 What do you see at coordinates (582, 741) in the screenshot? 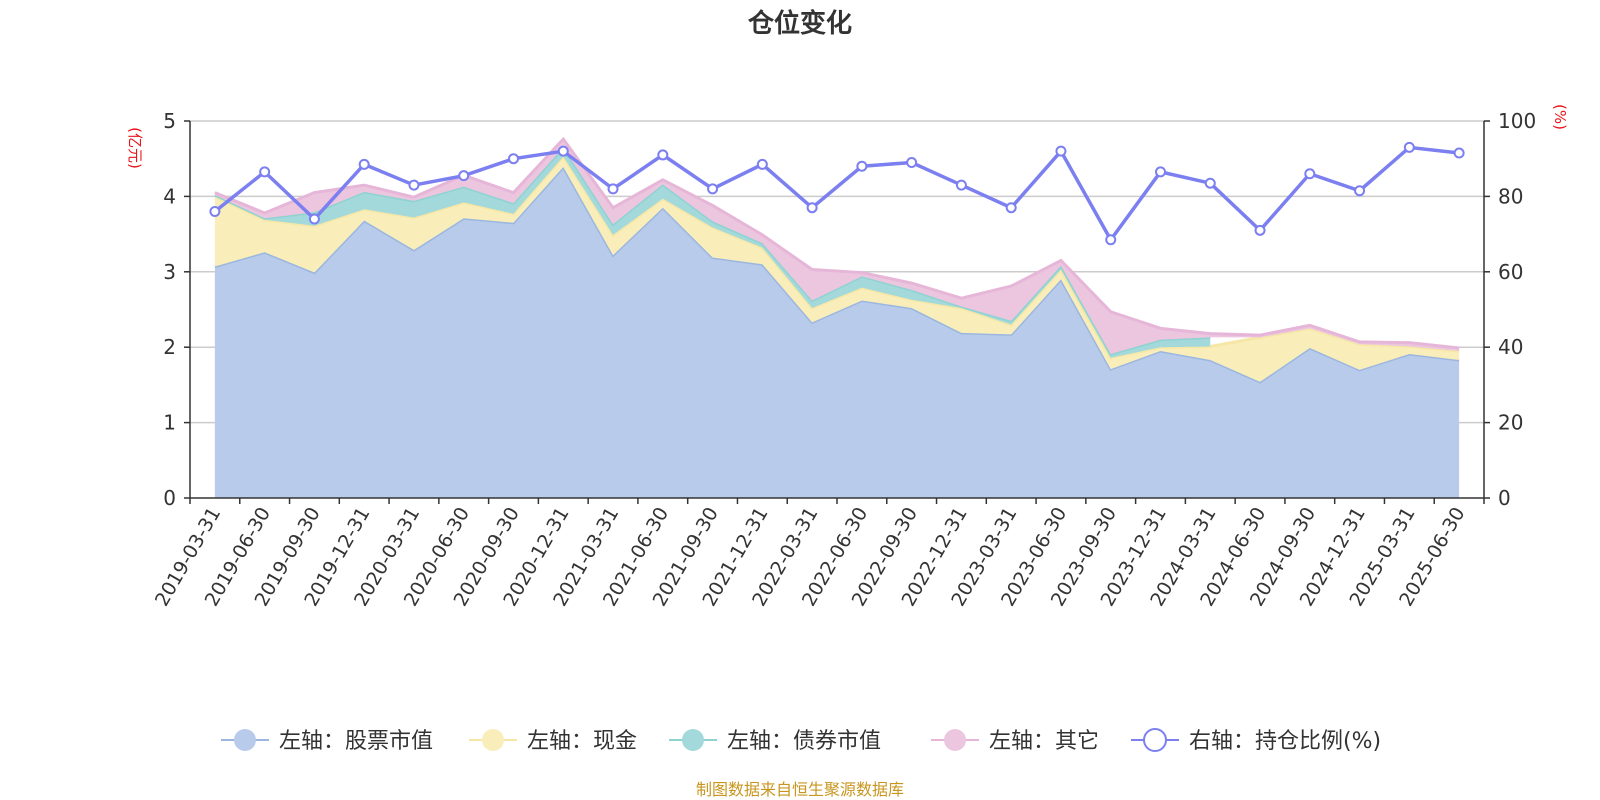
I see `legend-label: 左轴：现金` at bounding box center [582, 741].